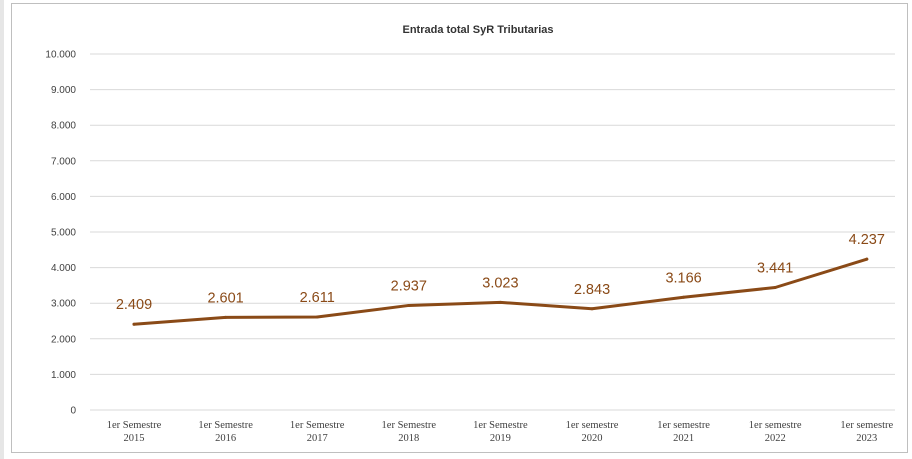 The height and width of the screenshot is (459, 912). I want to click on x-tick-label: 1er Semestre 2019, so click(500, 432).